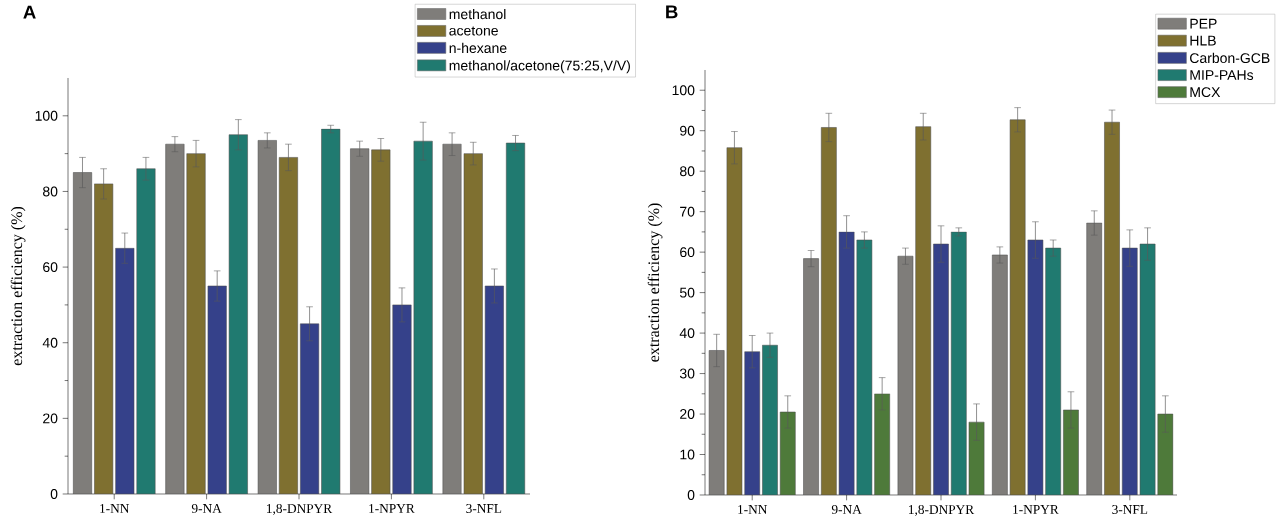  I want to click on legend-label: MIP-PAHs, so click(1222, 75).